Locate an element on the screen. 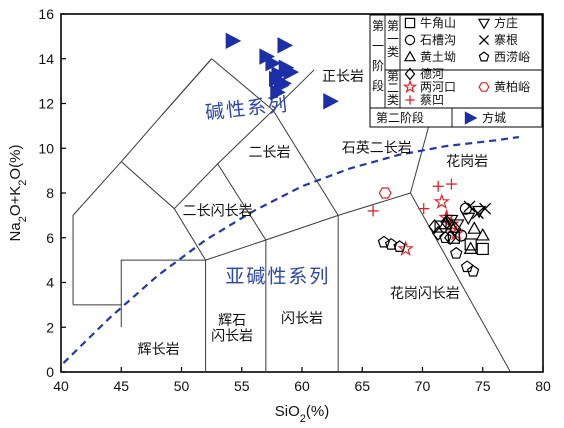 Image resolution: width=564 pixels, height=428 pixels. legend-marker-x is located at coordinates (484, 40).